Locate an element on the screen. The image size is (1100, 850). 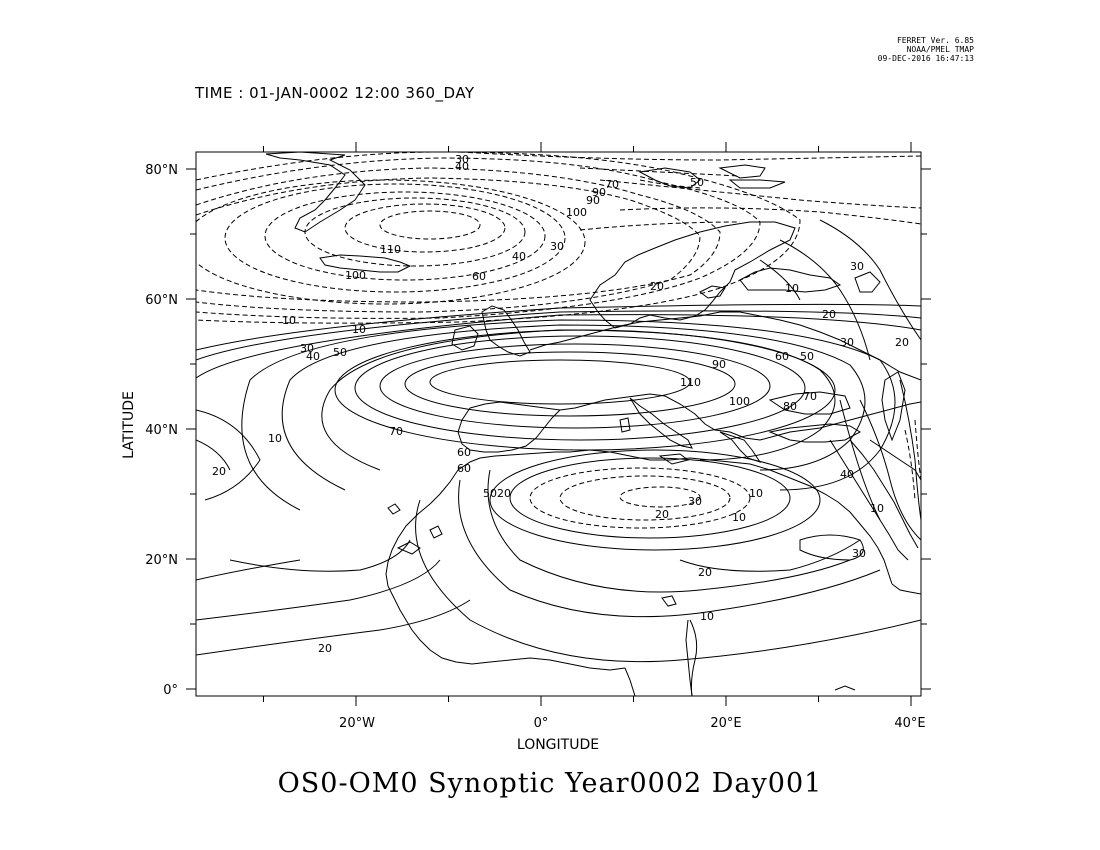
y-tick-label: 0° is located at coordinates (170, 690).